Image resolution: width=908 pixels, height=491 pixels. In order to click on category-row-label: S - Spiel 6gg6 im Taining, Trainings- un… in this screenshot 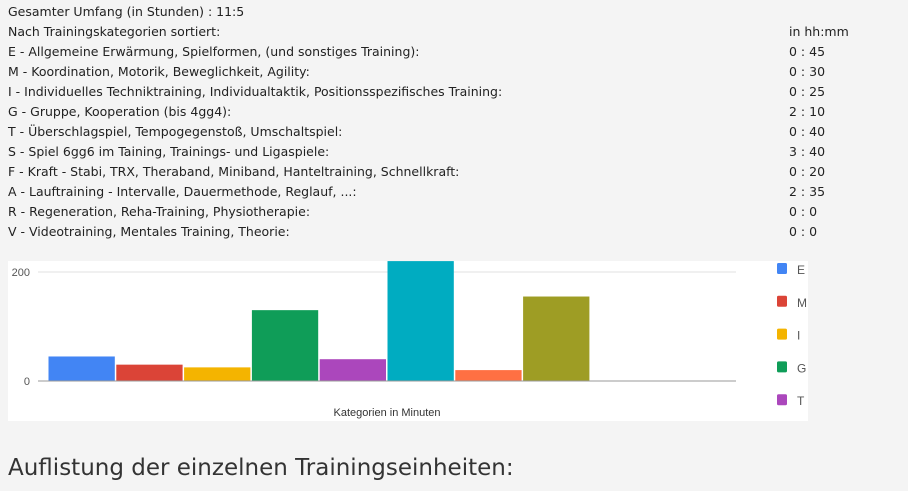, I will do `click(169, 151)`.